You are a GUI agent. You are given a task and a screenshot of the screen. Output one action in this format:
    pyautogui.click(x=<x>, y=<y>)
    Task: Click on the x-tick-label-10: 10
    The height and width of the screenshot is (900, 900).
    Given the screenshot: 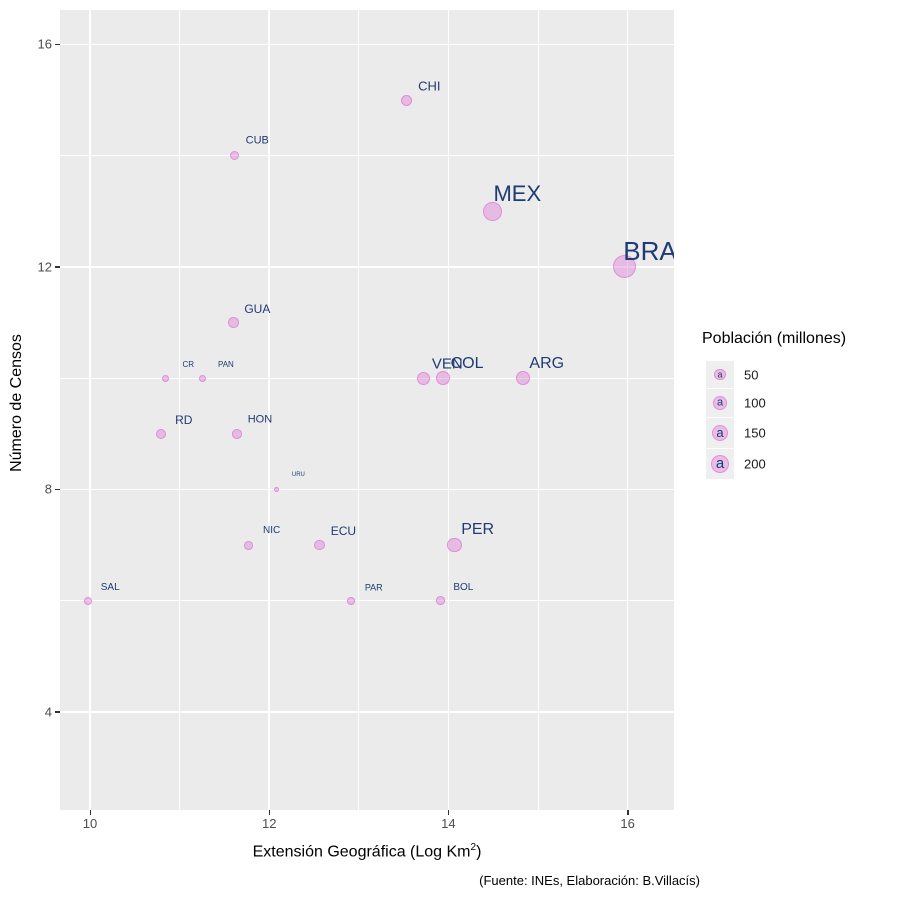 What is the action you would take?
    pyautogui.click(x=90, y=823)
    